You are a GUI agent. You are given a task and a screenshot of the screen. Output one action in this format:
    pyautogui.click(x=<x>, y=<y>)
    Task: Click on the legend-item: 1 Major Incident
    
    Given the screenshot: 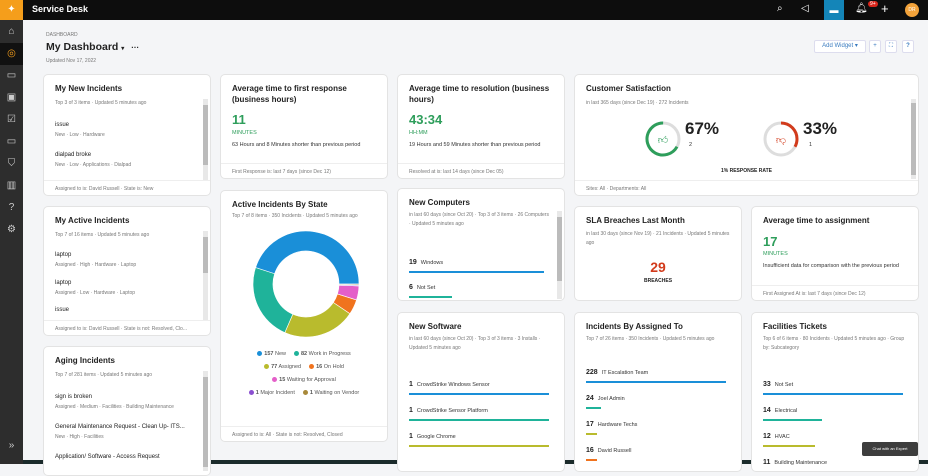 What is the action you would take?
    pyautogui.click(x=271, y=393)
    